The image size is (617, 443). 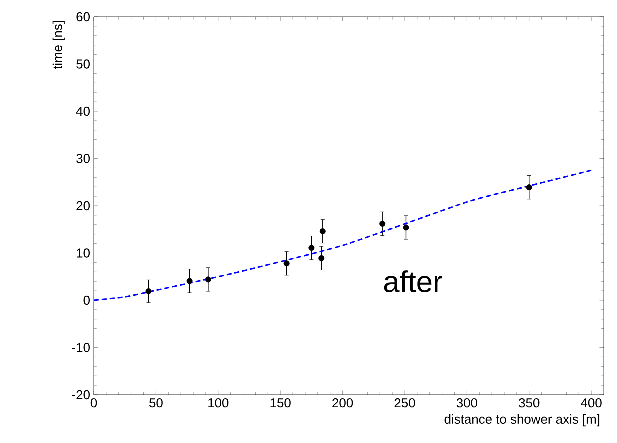 What do you see at coordinates (522, 420) in the screenshot?
I see `x-axis-title: distance to shower axis [m]` at bounding box center [522, 420].